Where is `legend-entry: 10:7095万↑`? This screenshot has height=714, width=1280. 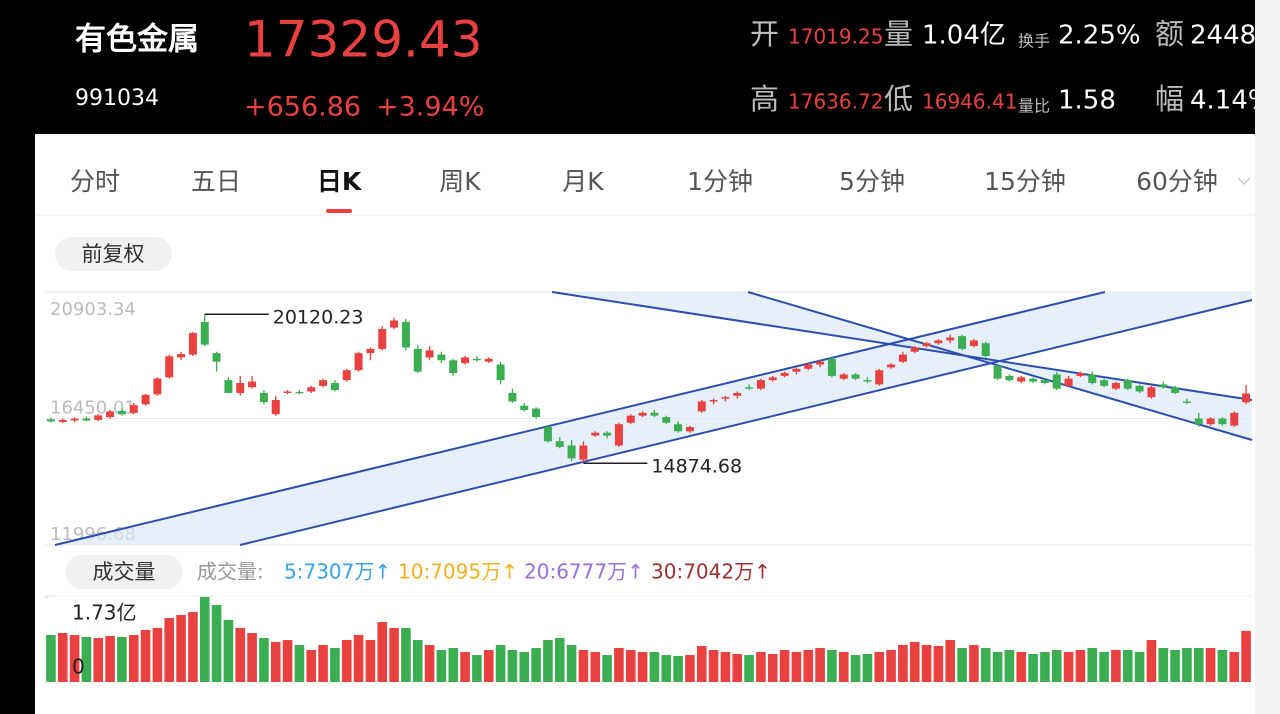 legend-entry: 10:7095万↑ is located at coordinates (458, 572).